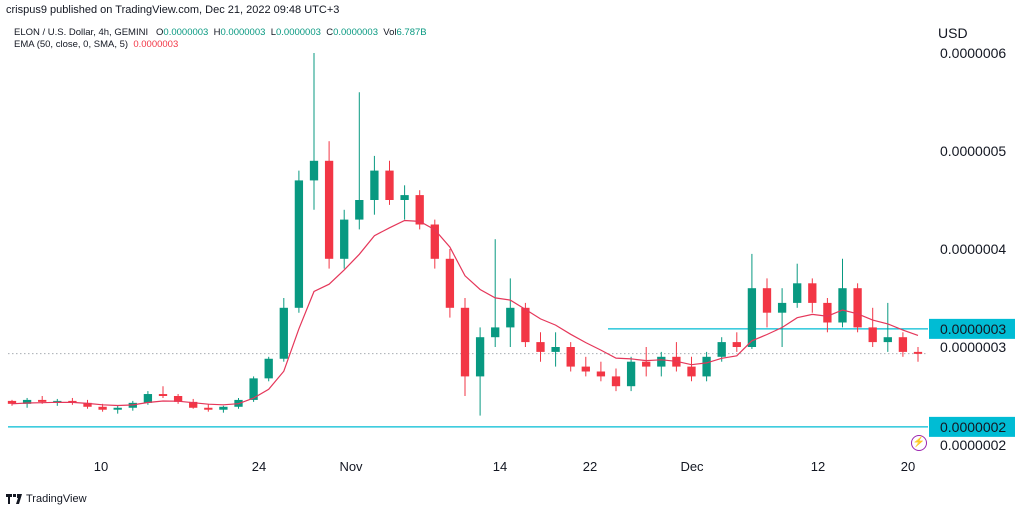 This screenshot has height=511, width=1024. I want to click on x-tick-label: 12, so click(818, 466).